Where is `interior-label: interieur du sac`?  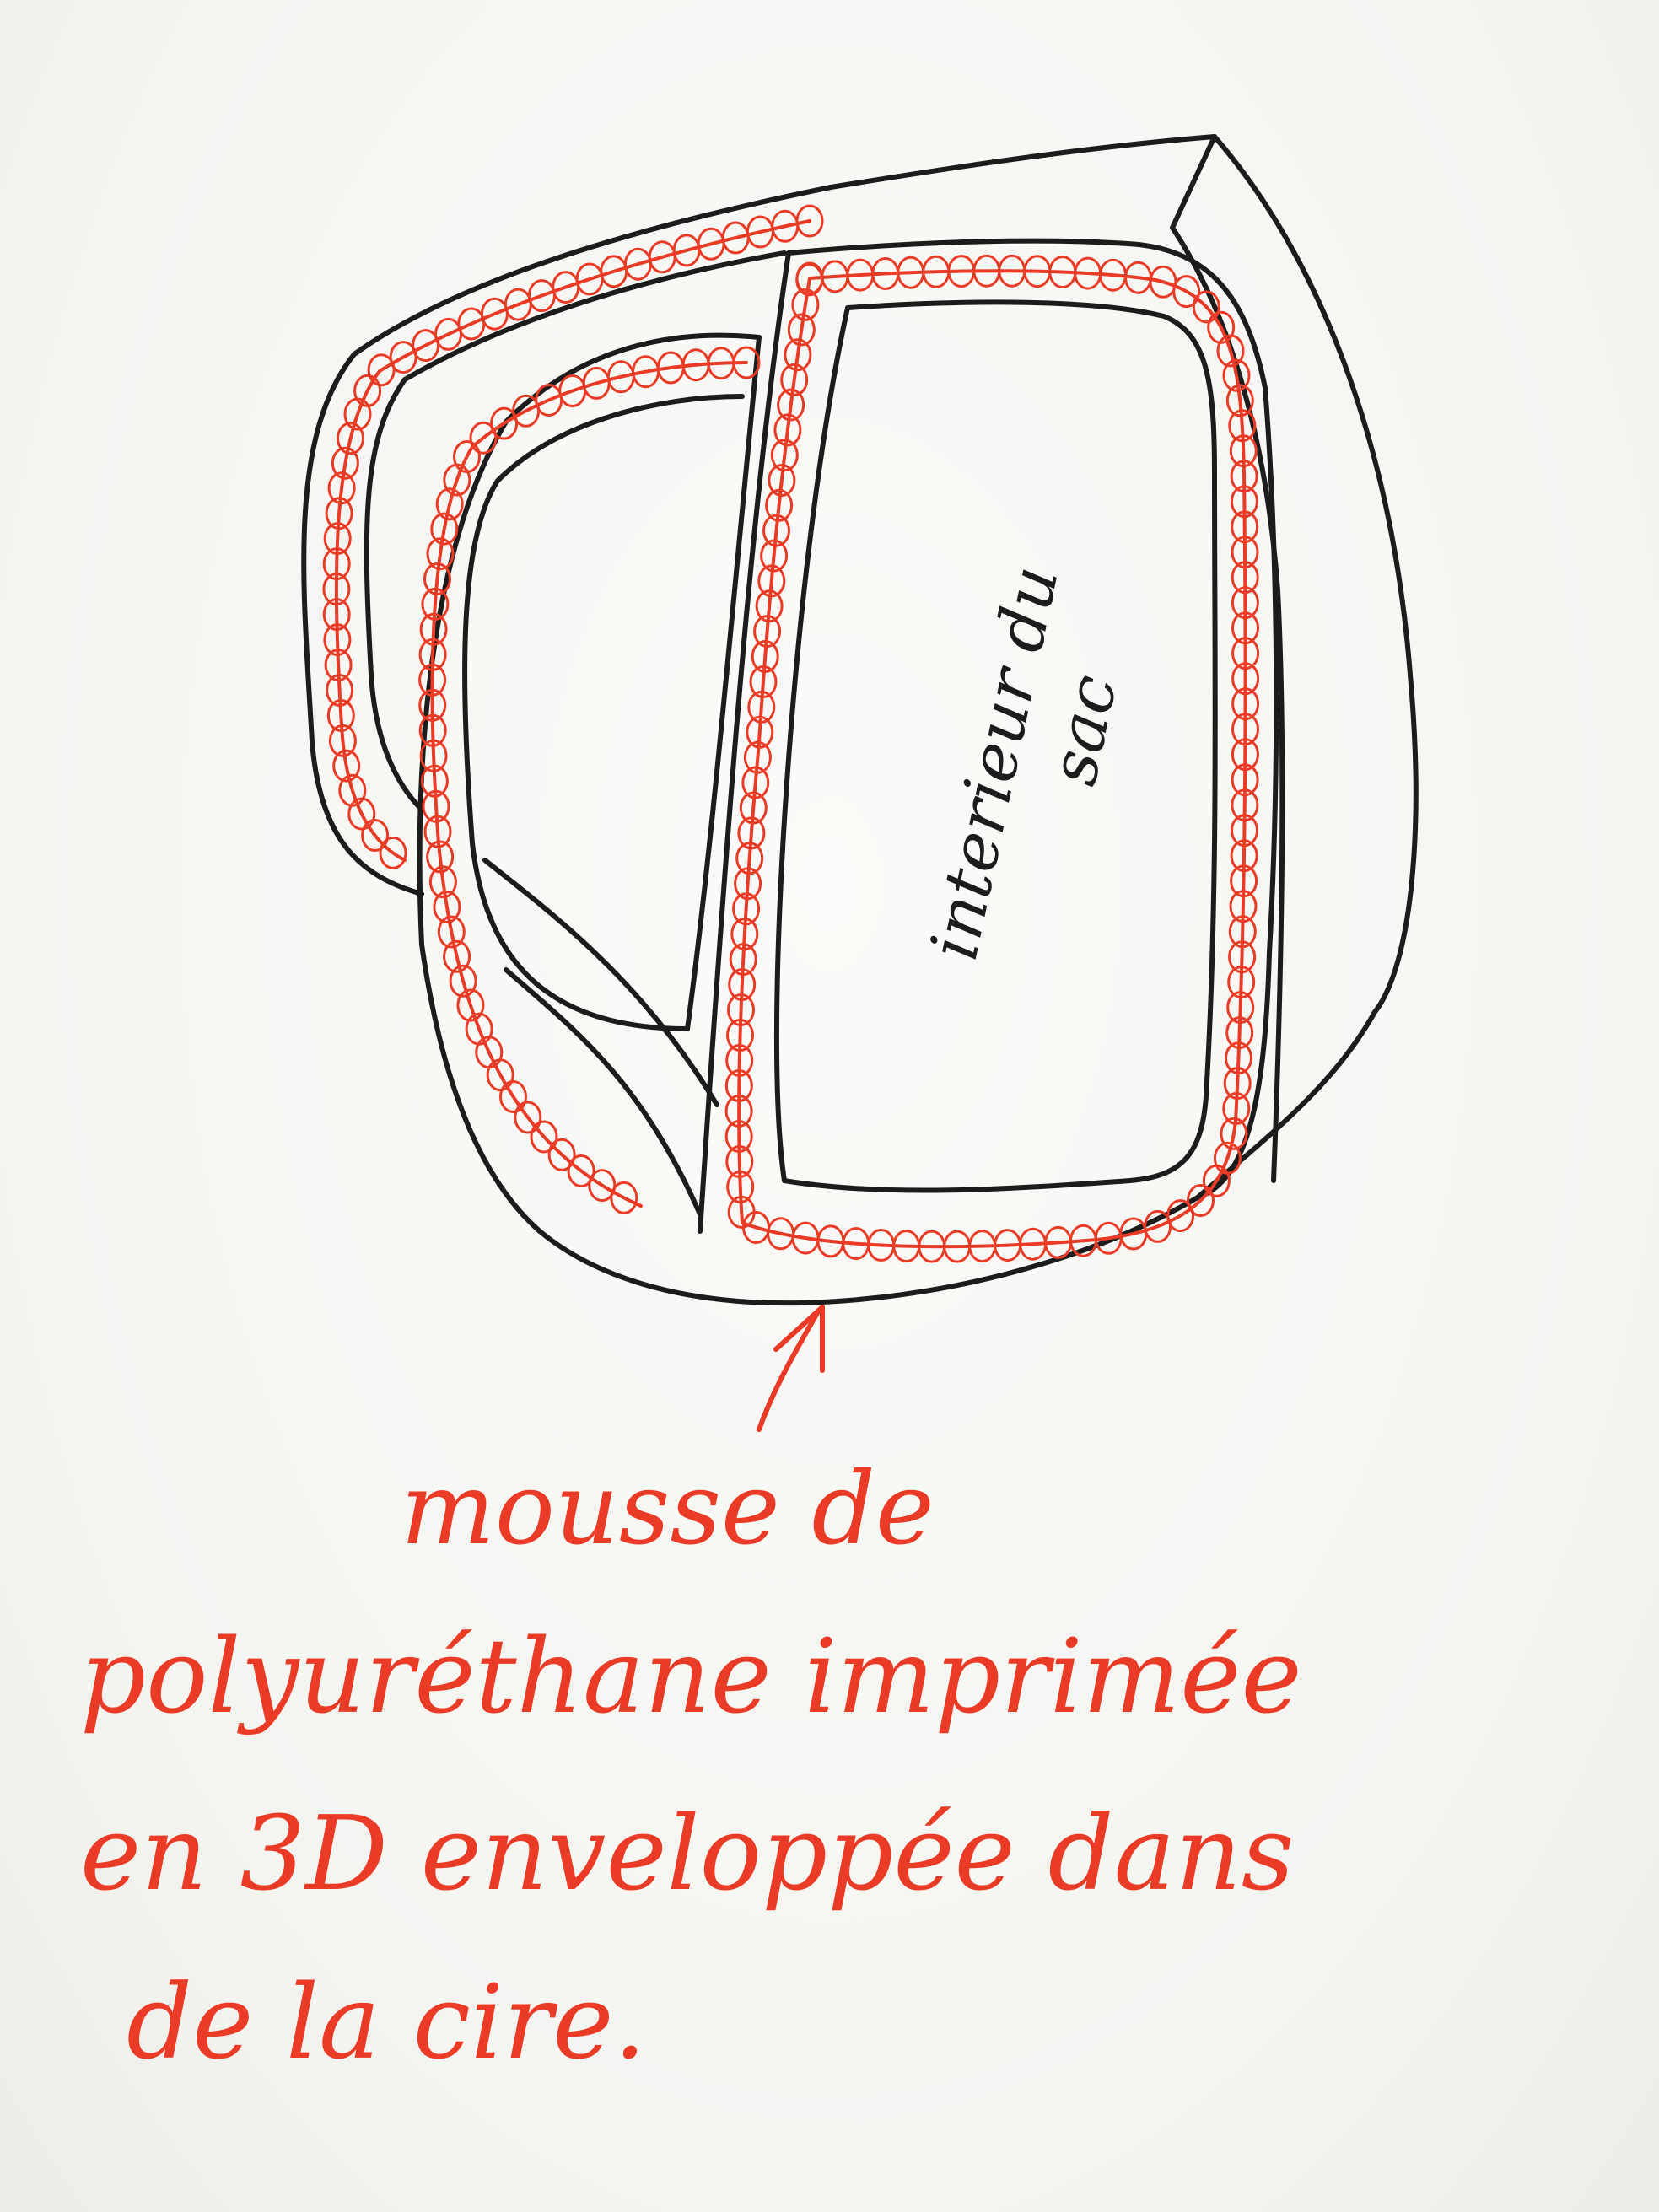
interior-label: interieur du sac is located at coordinates (1024, 763).